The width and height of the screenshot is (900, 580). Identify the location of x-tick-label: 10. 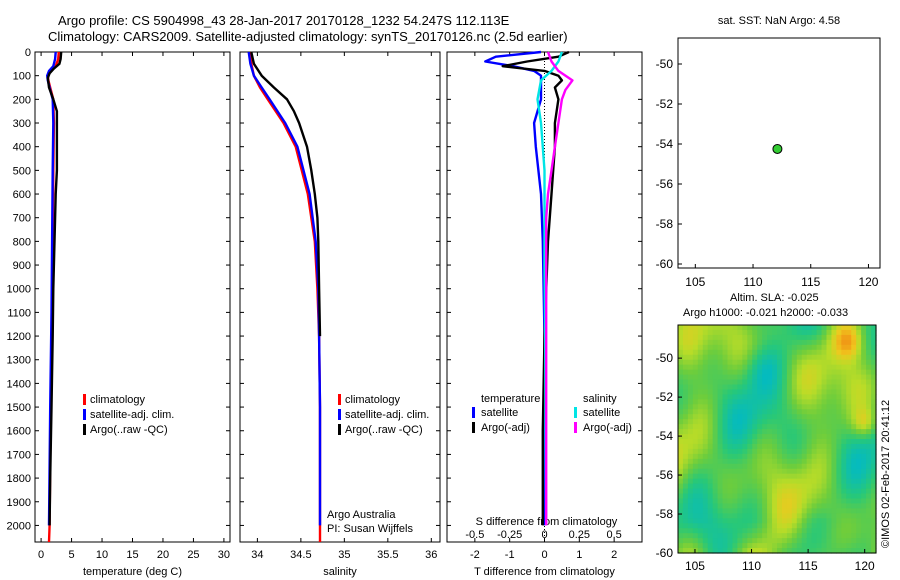
(102, 555).